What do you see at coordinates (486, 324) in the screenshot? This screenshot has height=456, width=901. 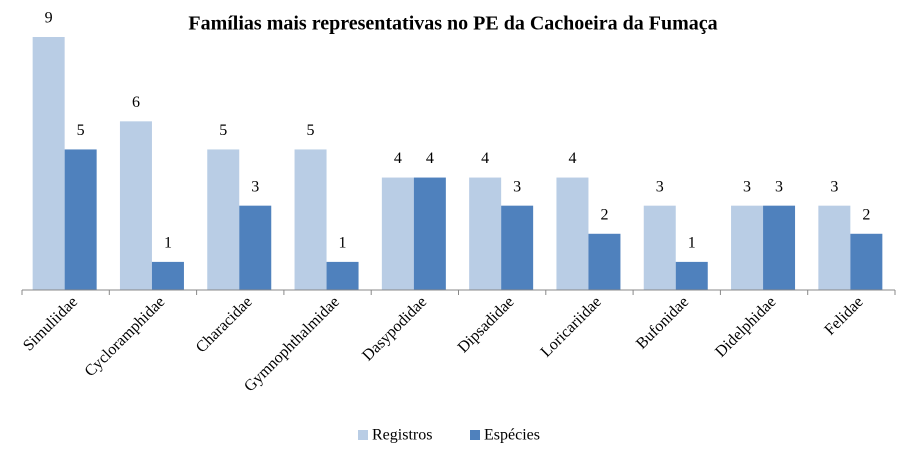 I see `x-tick-label: Dipsadidae` at bounding box center [486, 324].